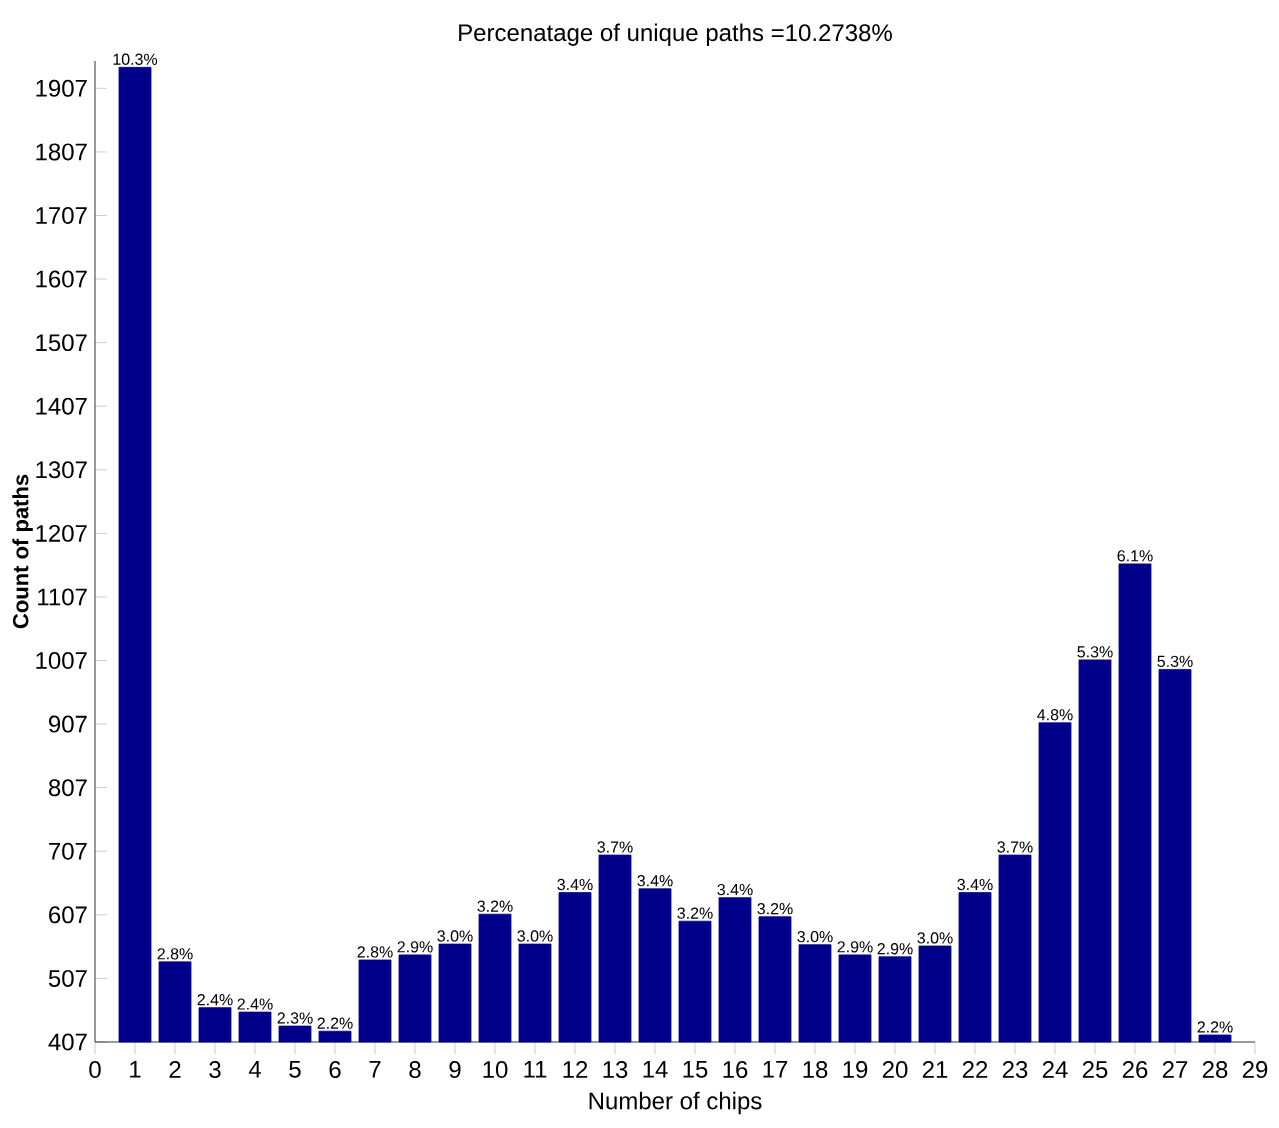 The height and width of the screenshot is (1128, 1279). Describe the element at coordinates (1175, 1069) in the screenshot. I see `x-tick-label: 27` at that location.